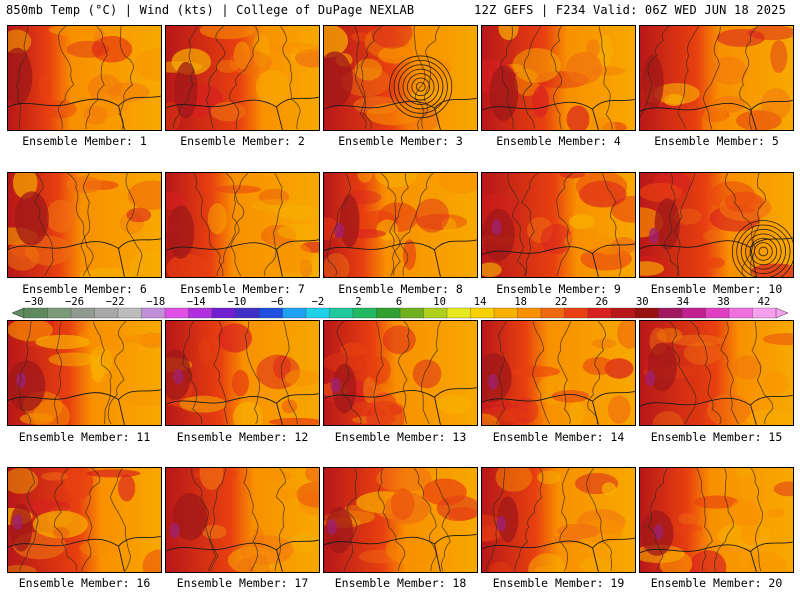 Image resolution: width=800 pixels, height=600 pixels. Describe the element at coordinates (716, 583) in the screenshot. I see `ensemble-member-caption: Ensemble Member: 20` at that location.